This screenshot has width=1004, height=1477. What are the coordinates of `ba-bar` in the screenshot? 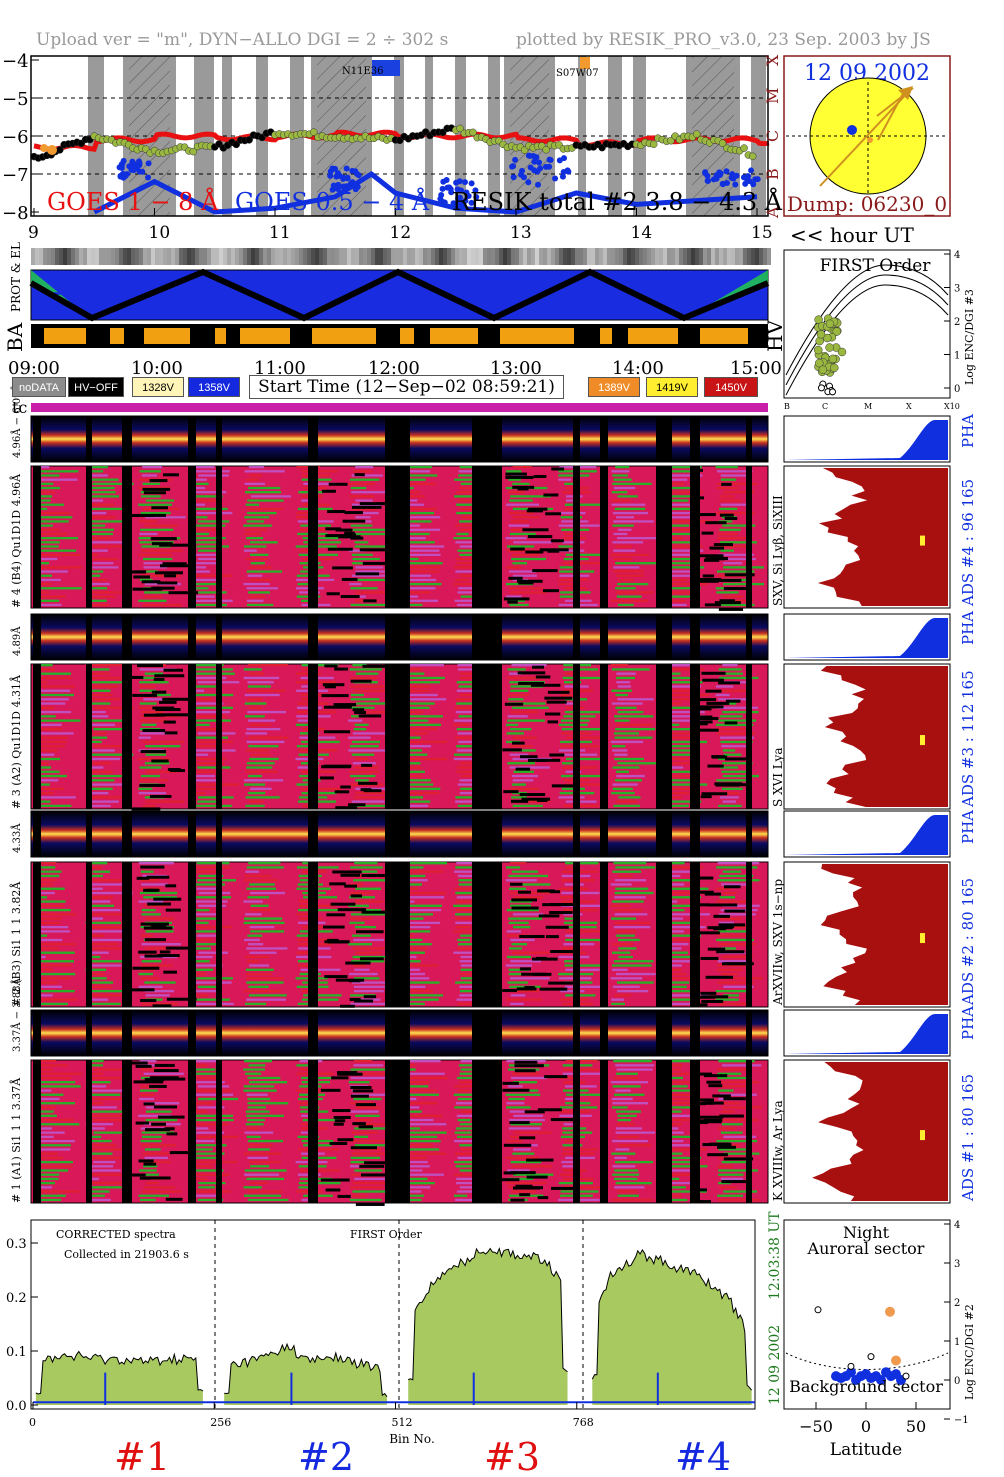 It's located at (399, 336).